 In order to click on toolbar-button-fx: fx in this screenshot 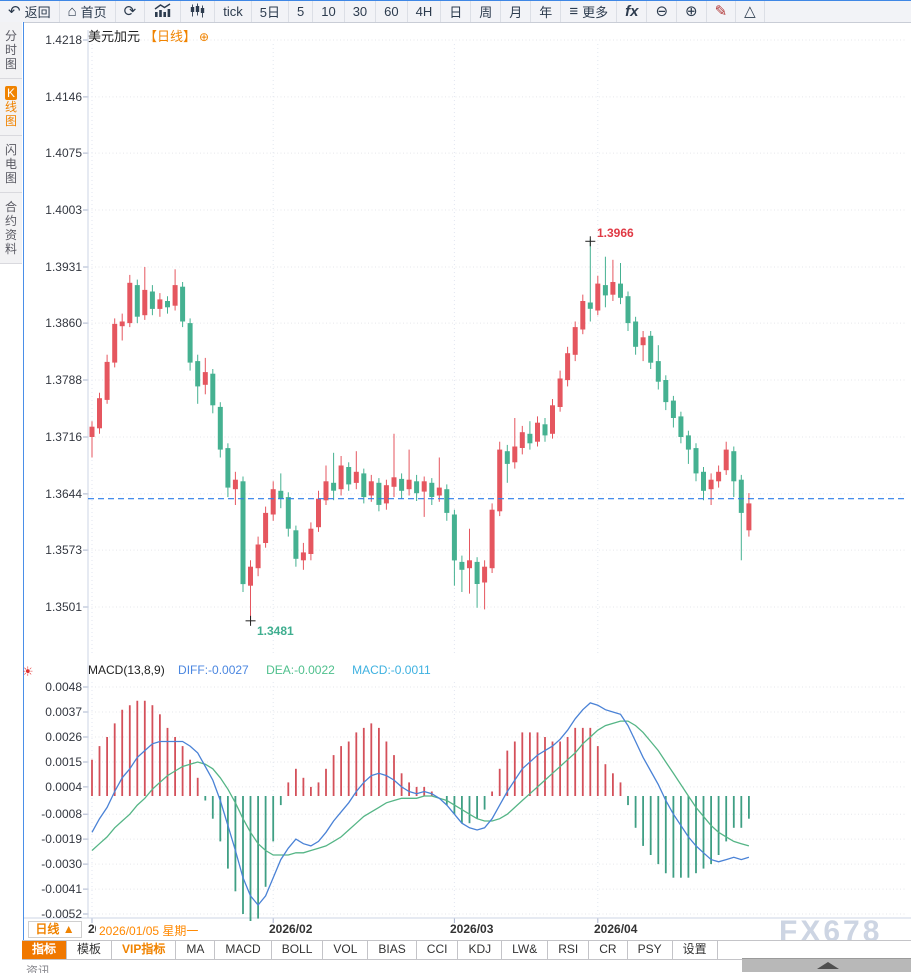, I will do `click(632, 11)`.